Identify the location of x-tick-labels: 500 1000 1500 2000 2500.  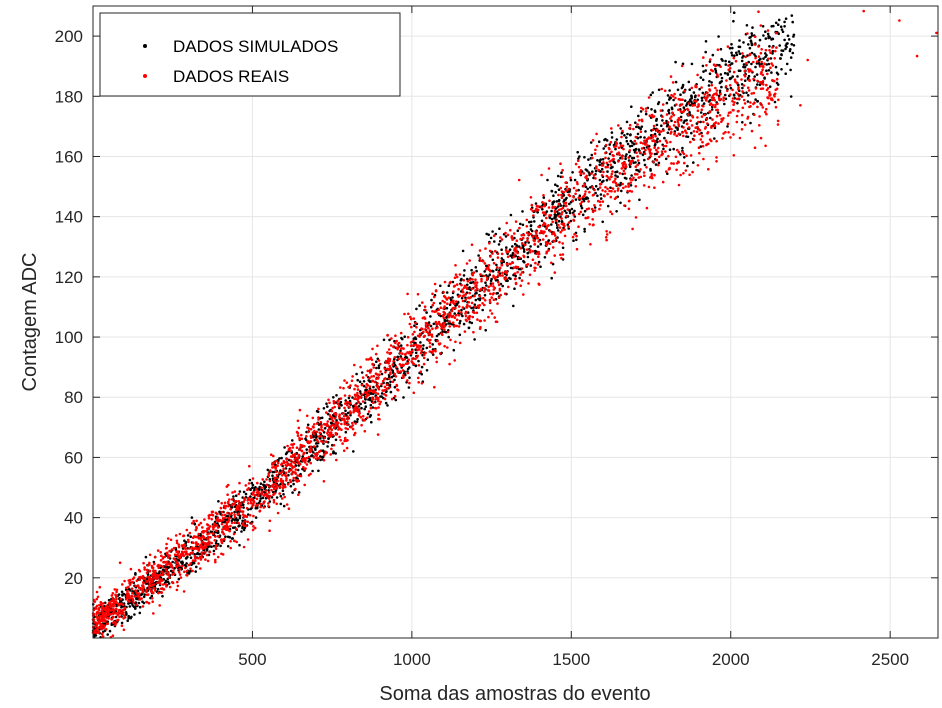
(573, 659).